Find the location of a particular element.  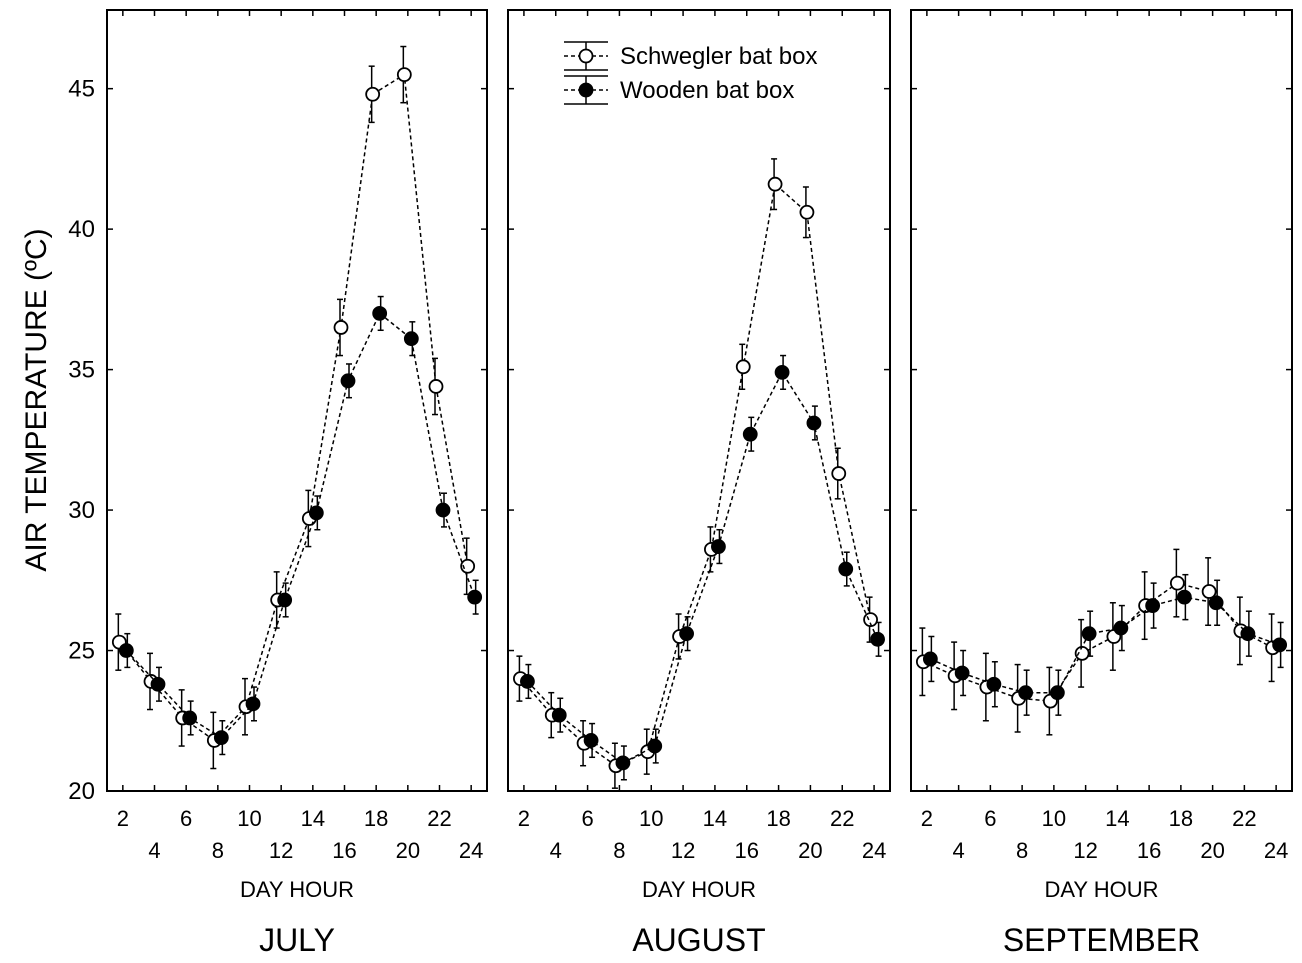

y-tick-label: 25 is located at coordinates (81, 651).